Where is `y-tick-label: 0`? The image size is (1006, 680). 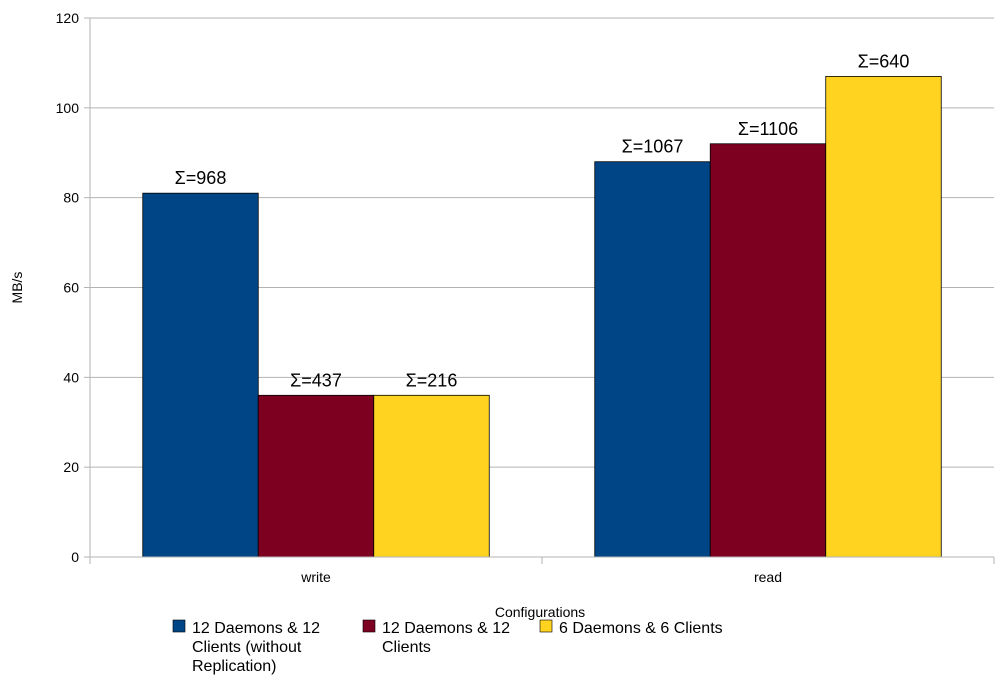 y-tick-label: 0 is located at coordinates (75, 557).